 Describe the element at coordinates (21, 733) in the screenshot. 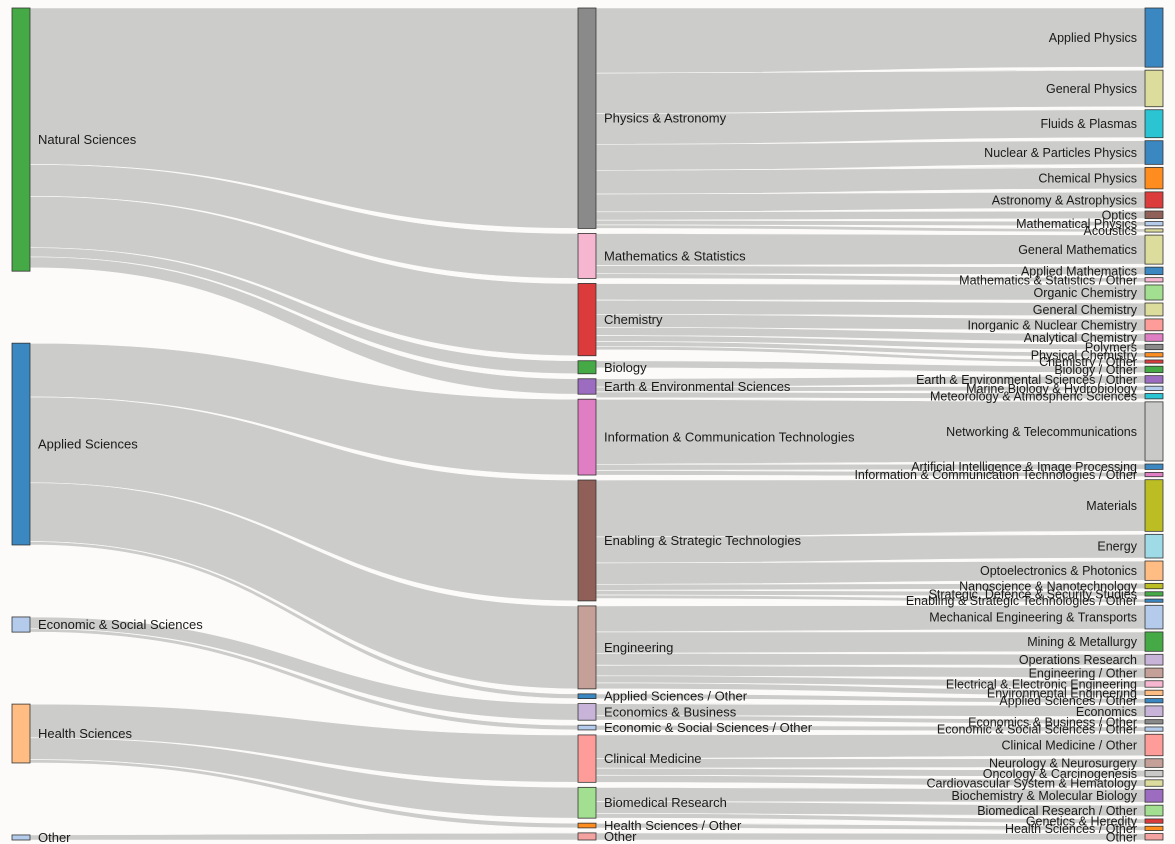

I see `node-health-sciences` at that location.